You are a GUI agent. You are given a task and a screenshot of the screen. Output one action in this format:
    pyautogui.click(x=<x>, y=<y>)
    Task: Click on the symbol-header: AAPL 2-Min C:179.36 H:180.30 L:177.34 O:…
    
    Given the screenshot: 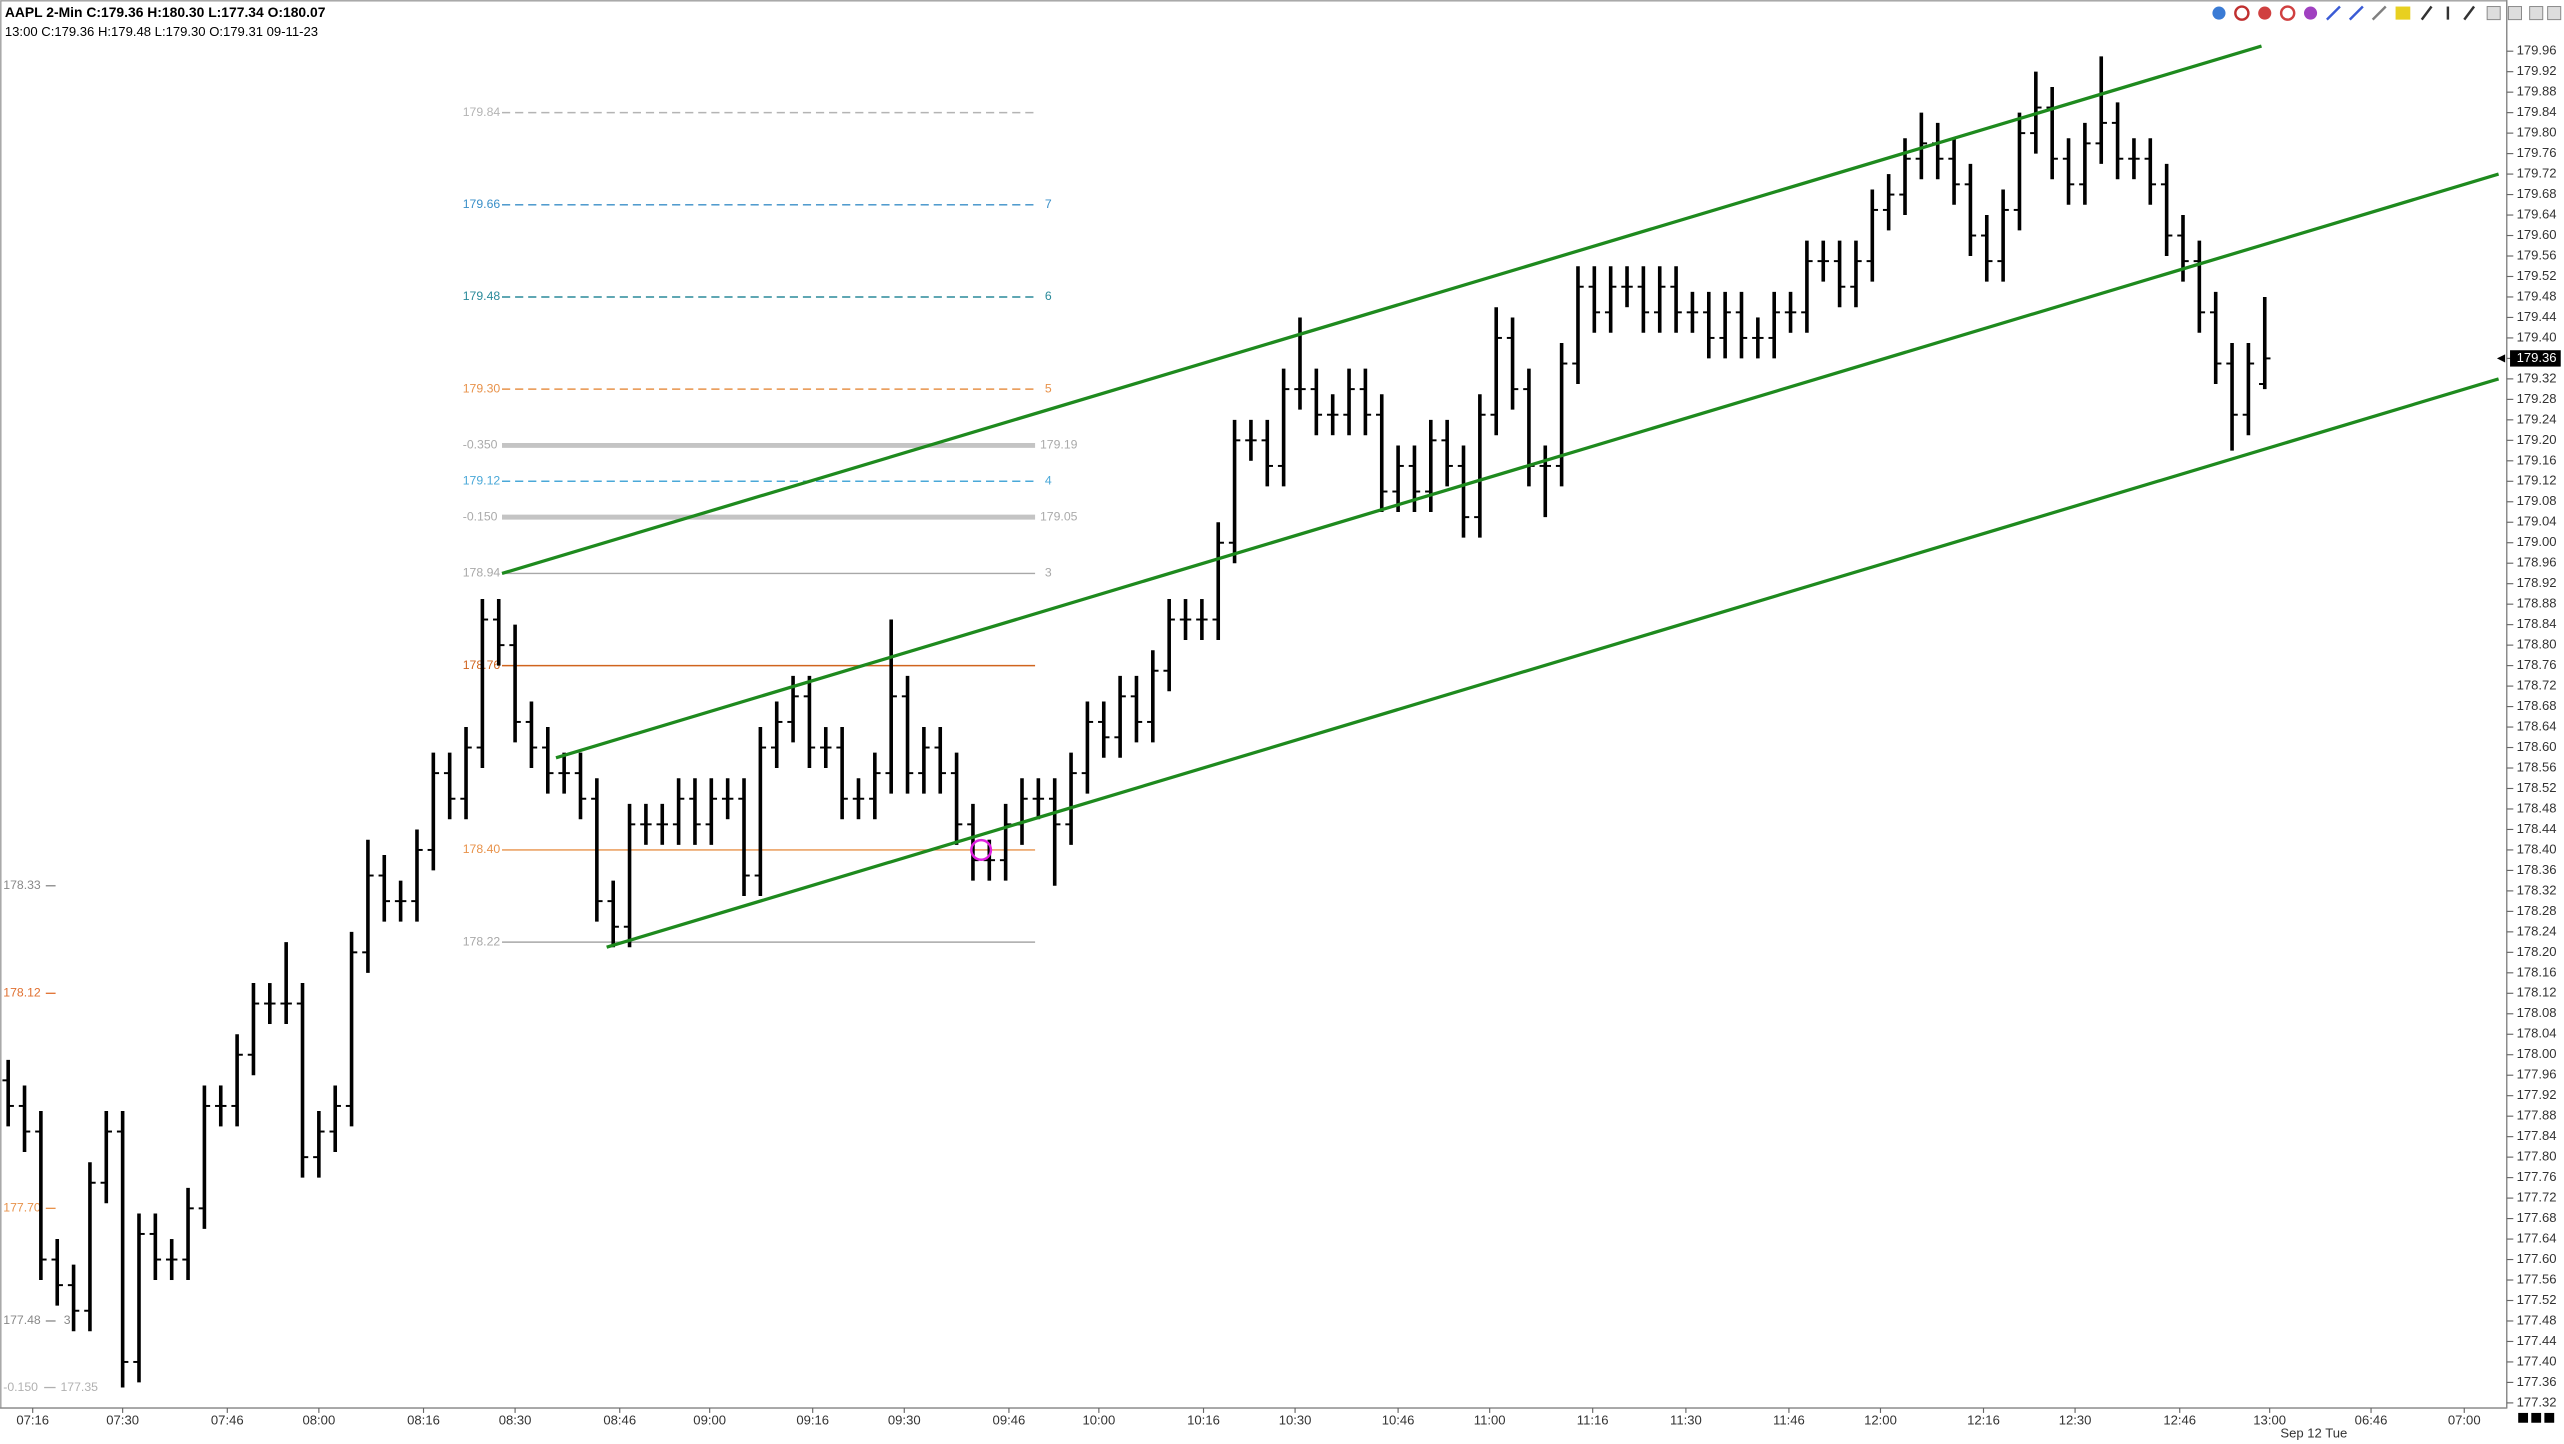 What is the action you would take?
    pyautogui.click(x=165, y=12)
    